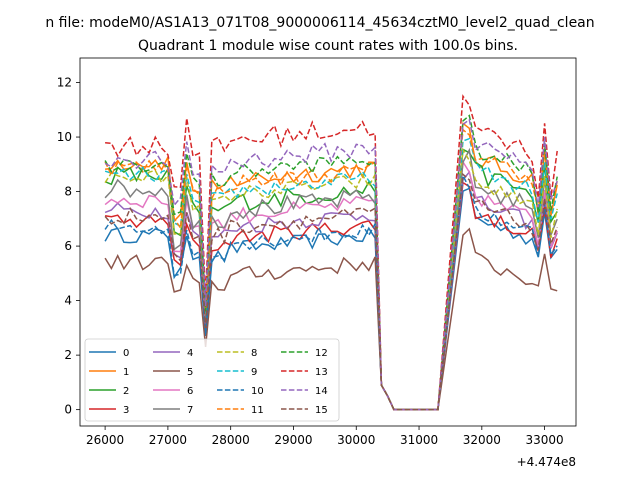 The height and width of the screenshot is (480, 640). Describe the element at coordinates (64, 83) in the screenshot. I see `y-tick-label: 12` at that location.